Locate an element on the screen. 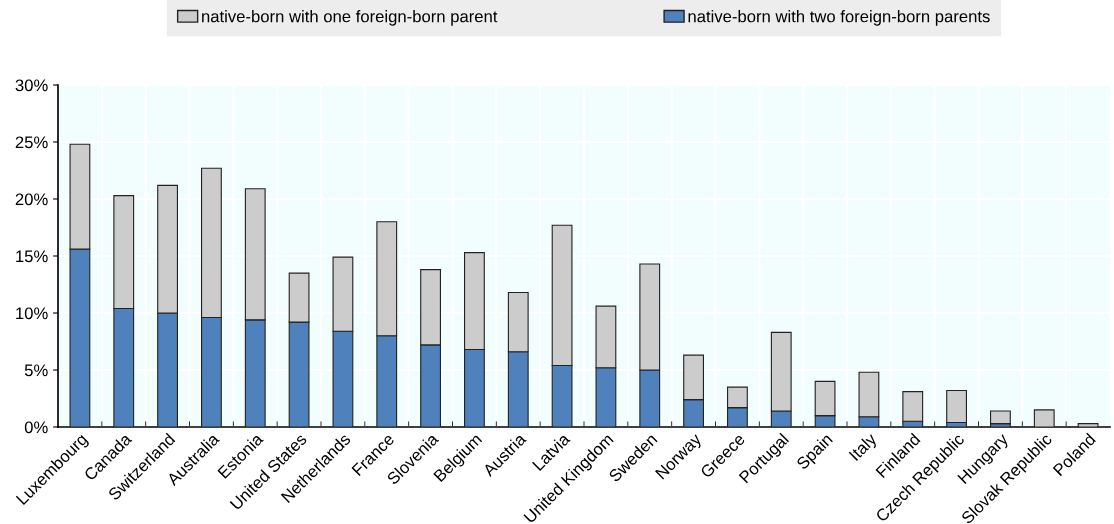 The height and width of the screenshot is (524, 1114). x-tick-label: Italy is located at coordinates (864, 447).